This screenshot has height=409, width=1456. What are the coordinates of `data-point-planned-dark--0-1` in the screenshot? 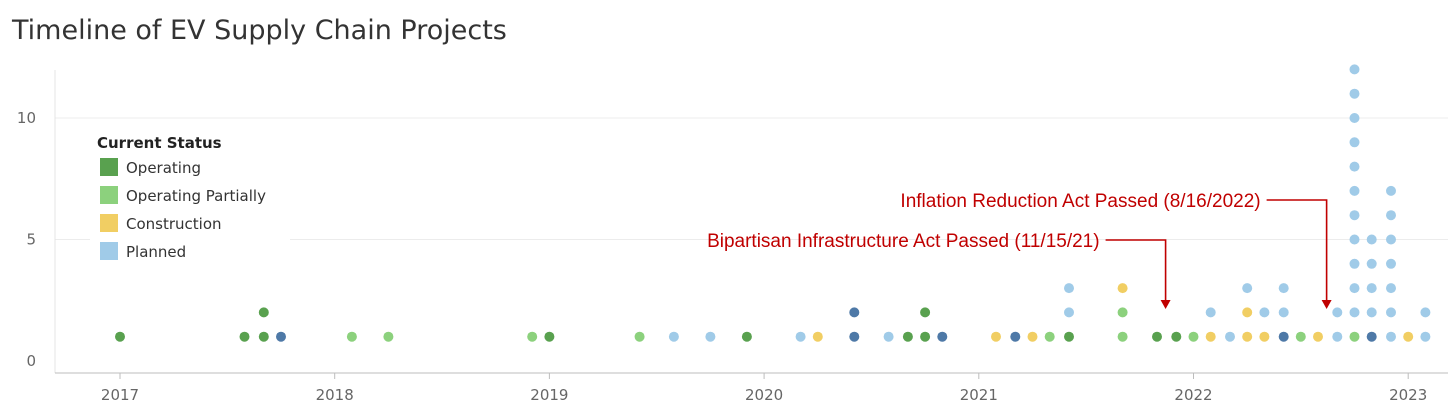 It's located at (281, 336).